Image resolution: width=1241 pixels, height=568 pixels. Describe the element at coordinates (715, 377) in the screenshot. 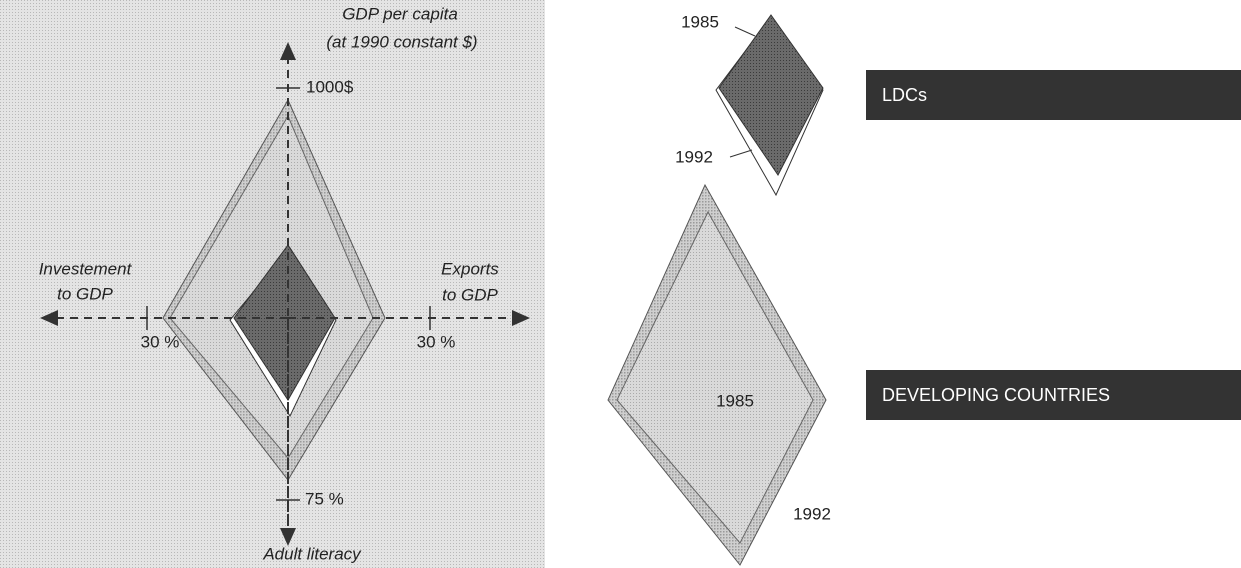

I see `dev-diamond-1985` at that location.